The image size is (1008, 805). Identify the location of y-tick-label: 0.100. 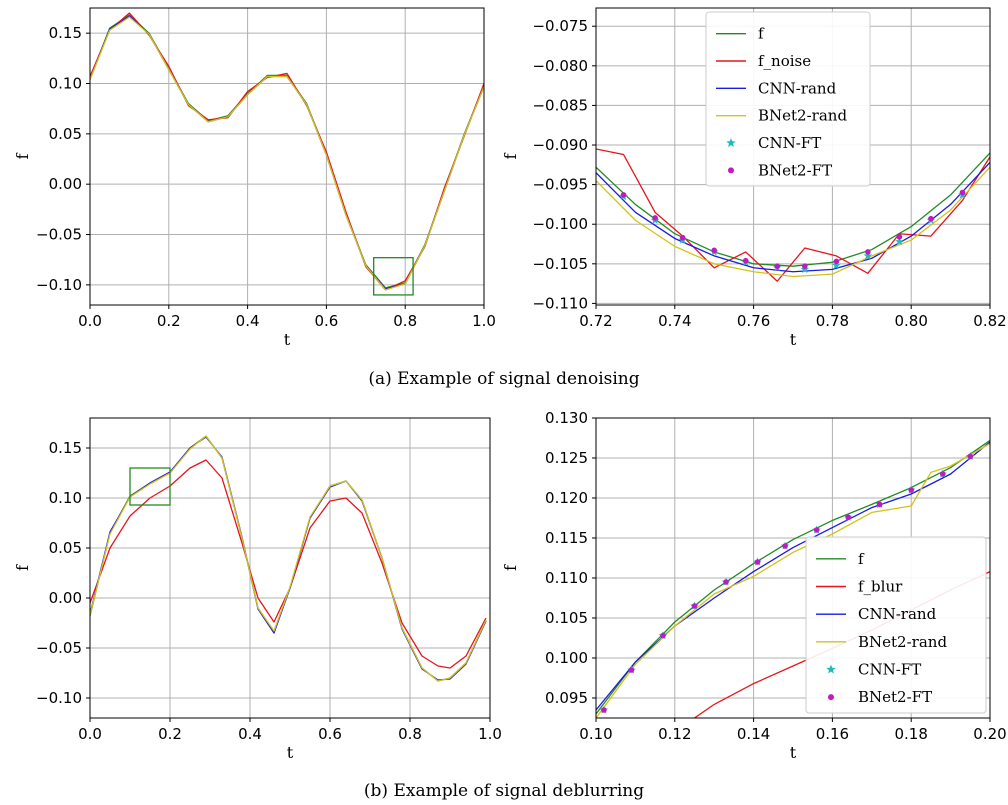
(566, 658).